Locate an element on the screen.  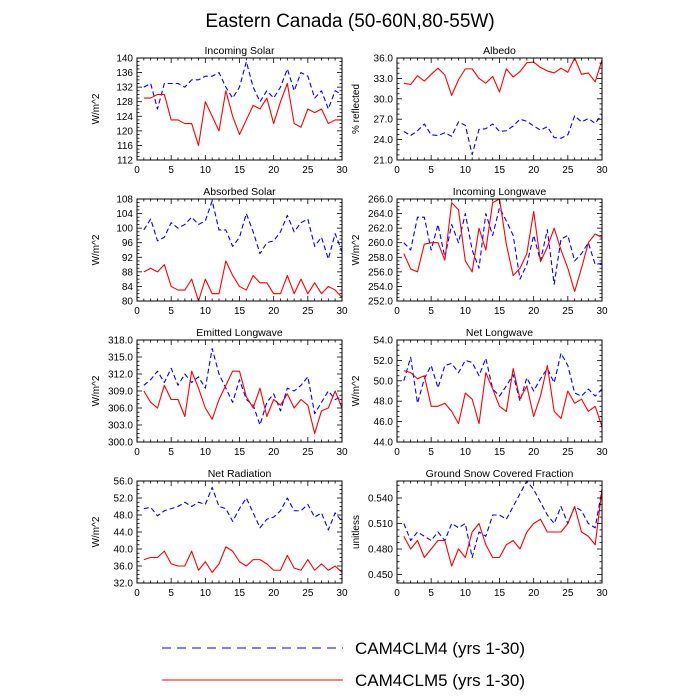
y-tick-label: 84 is located at coordinates (128, 287).